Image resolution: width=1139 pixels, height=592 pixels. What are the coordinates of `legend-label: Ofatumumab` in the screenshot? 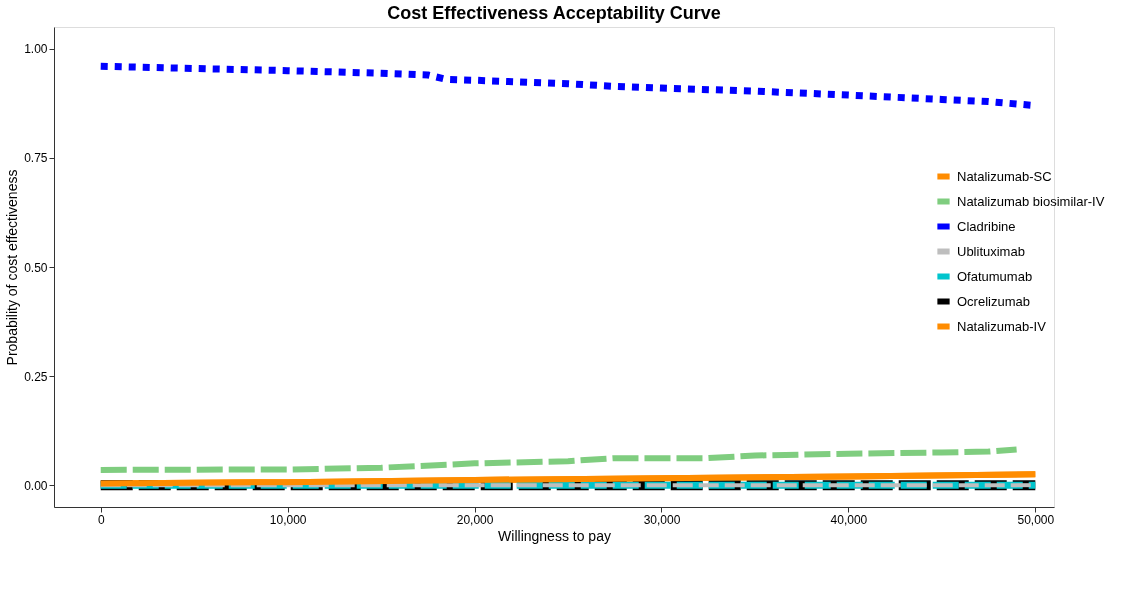 It's located at (995, 276).